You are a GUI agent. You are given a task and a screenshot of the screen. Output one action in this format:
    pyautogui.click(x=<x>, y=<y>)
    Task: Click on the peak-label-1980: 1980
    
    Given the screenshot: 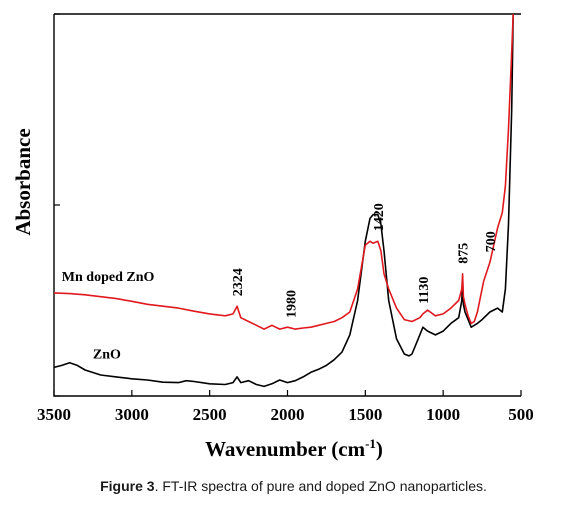 What is the action you would take?
    pyautogui.click(x=292, y=304)
    